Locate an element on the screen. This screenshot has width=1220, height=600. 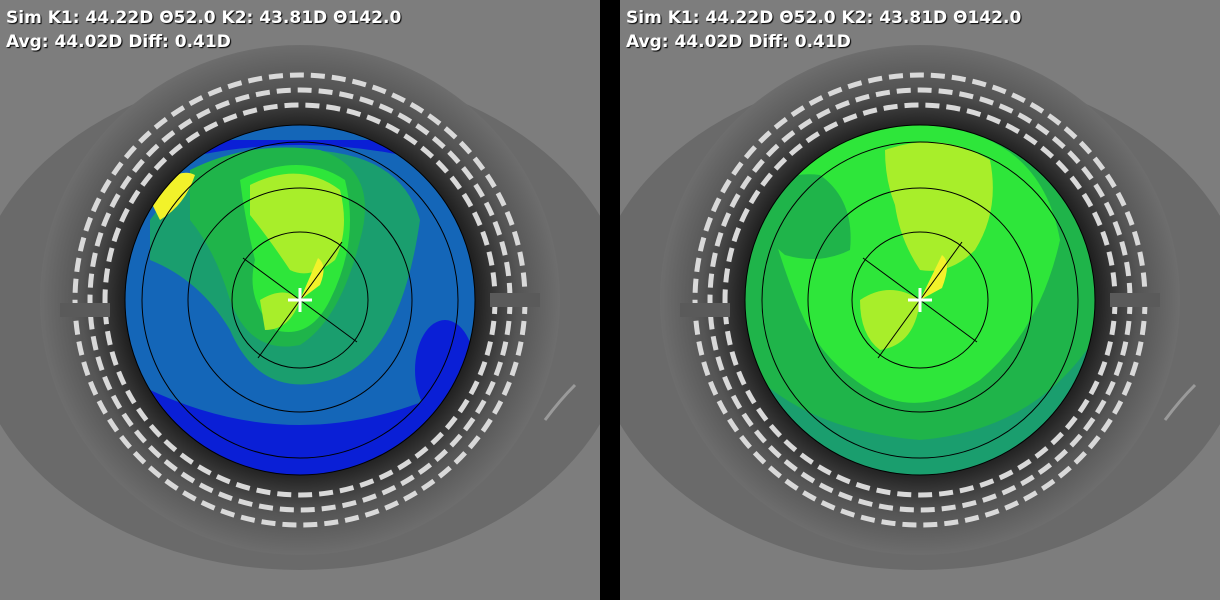
panel-divider is located at coordinates (610, 300).